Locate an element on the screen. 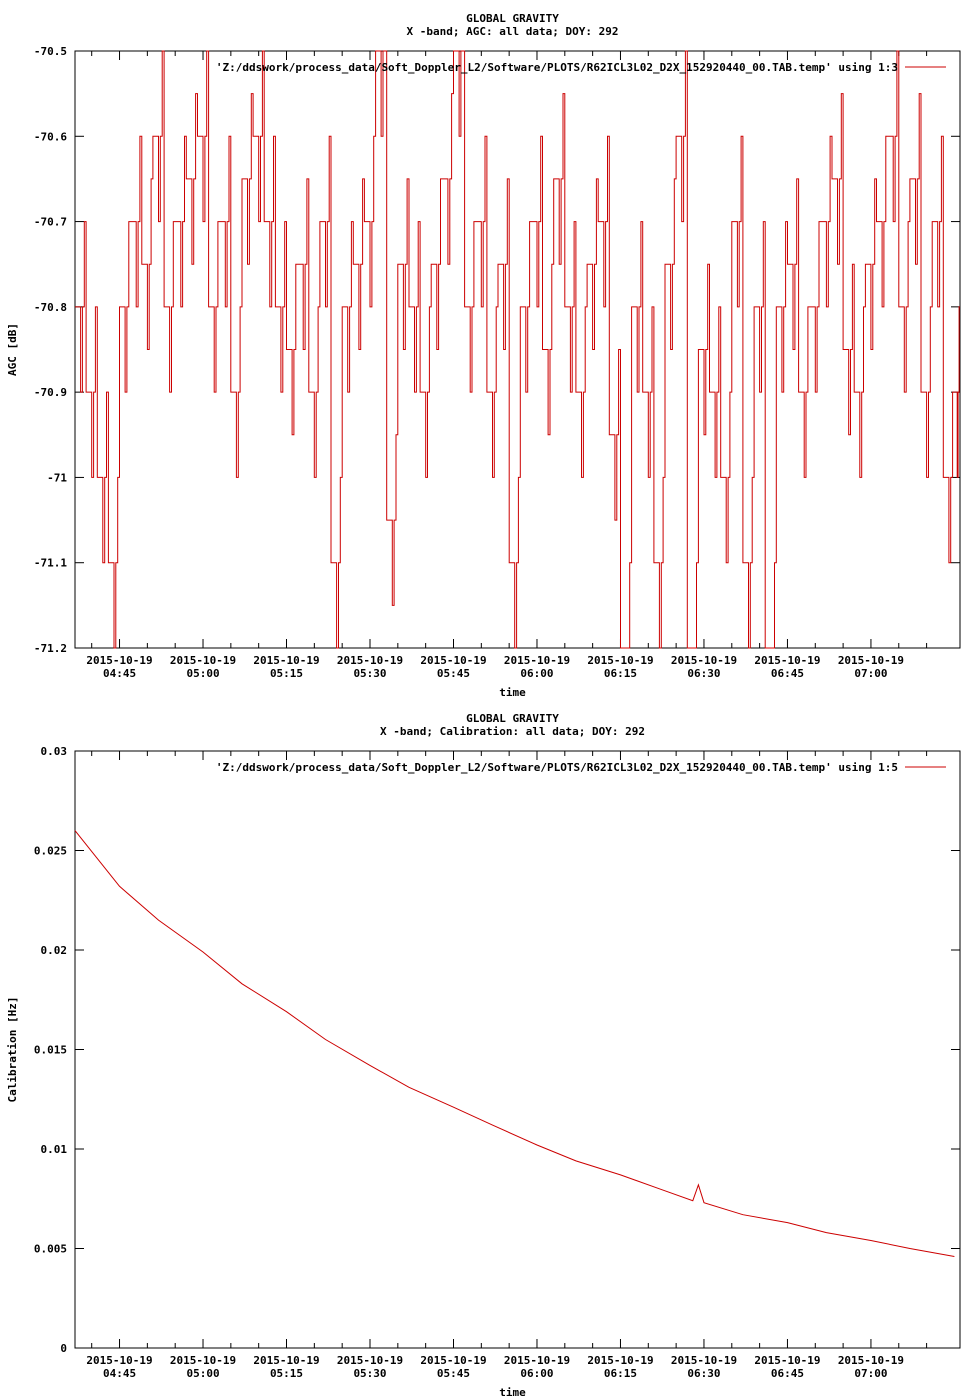 Image resolution: width=980 pixels, height=1400 pixels. chart2-ytick-label: 0.005 is located at coordinates (50, 1249).